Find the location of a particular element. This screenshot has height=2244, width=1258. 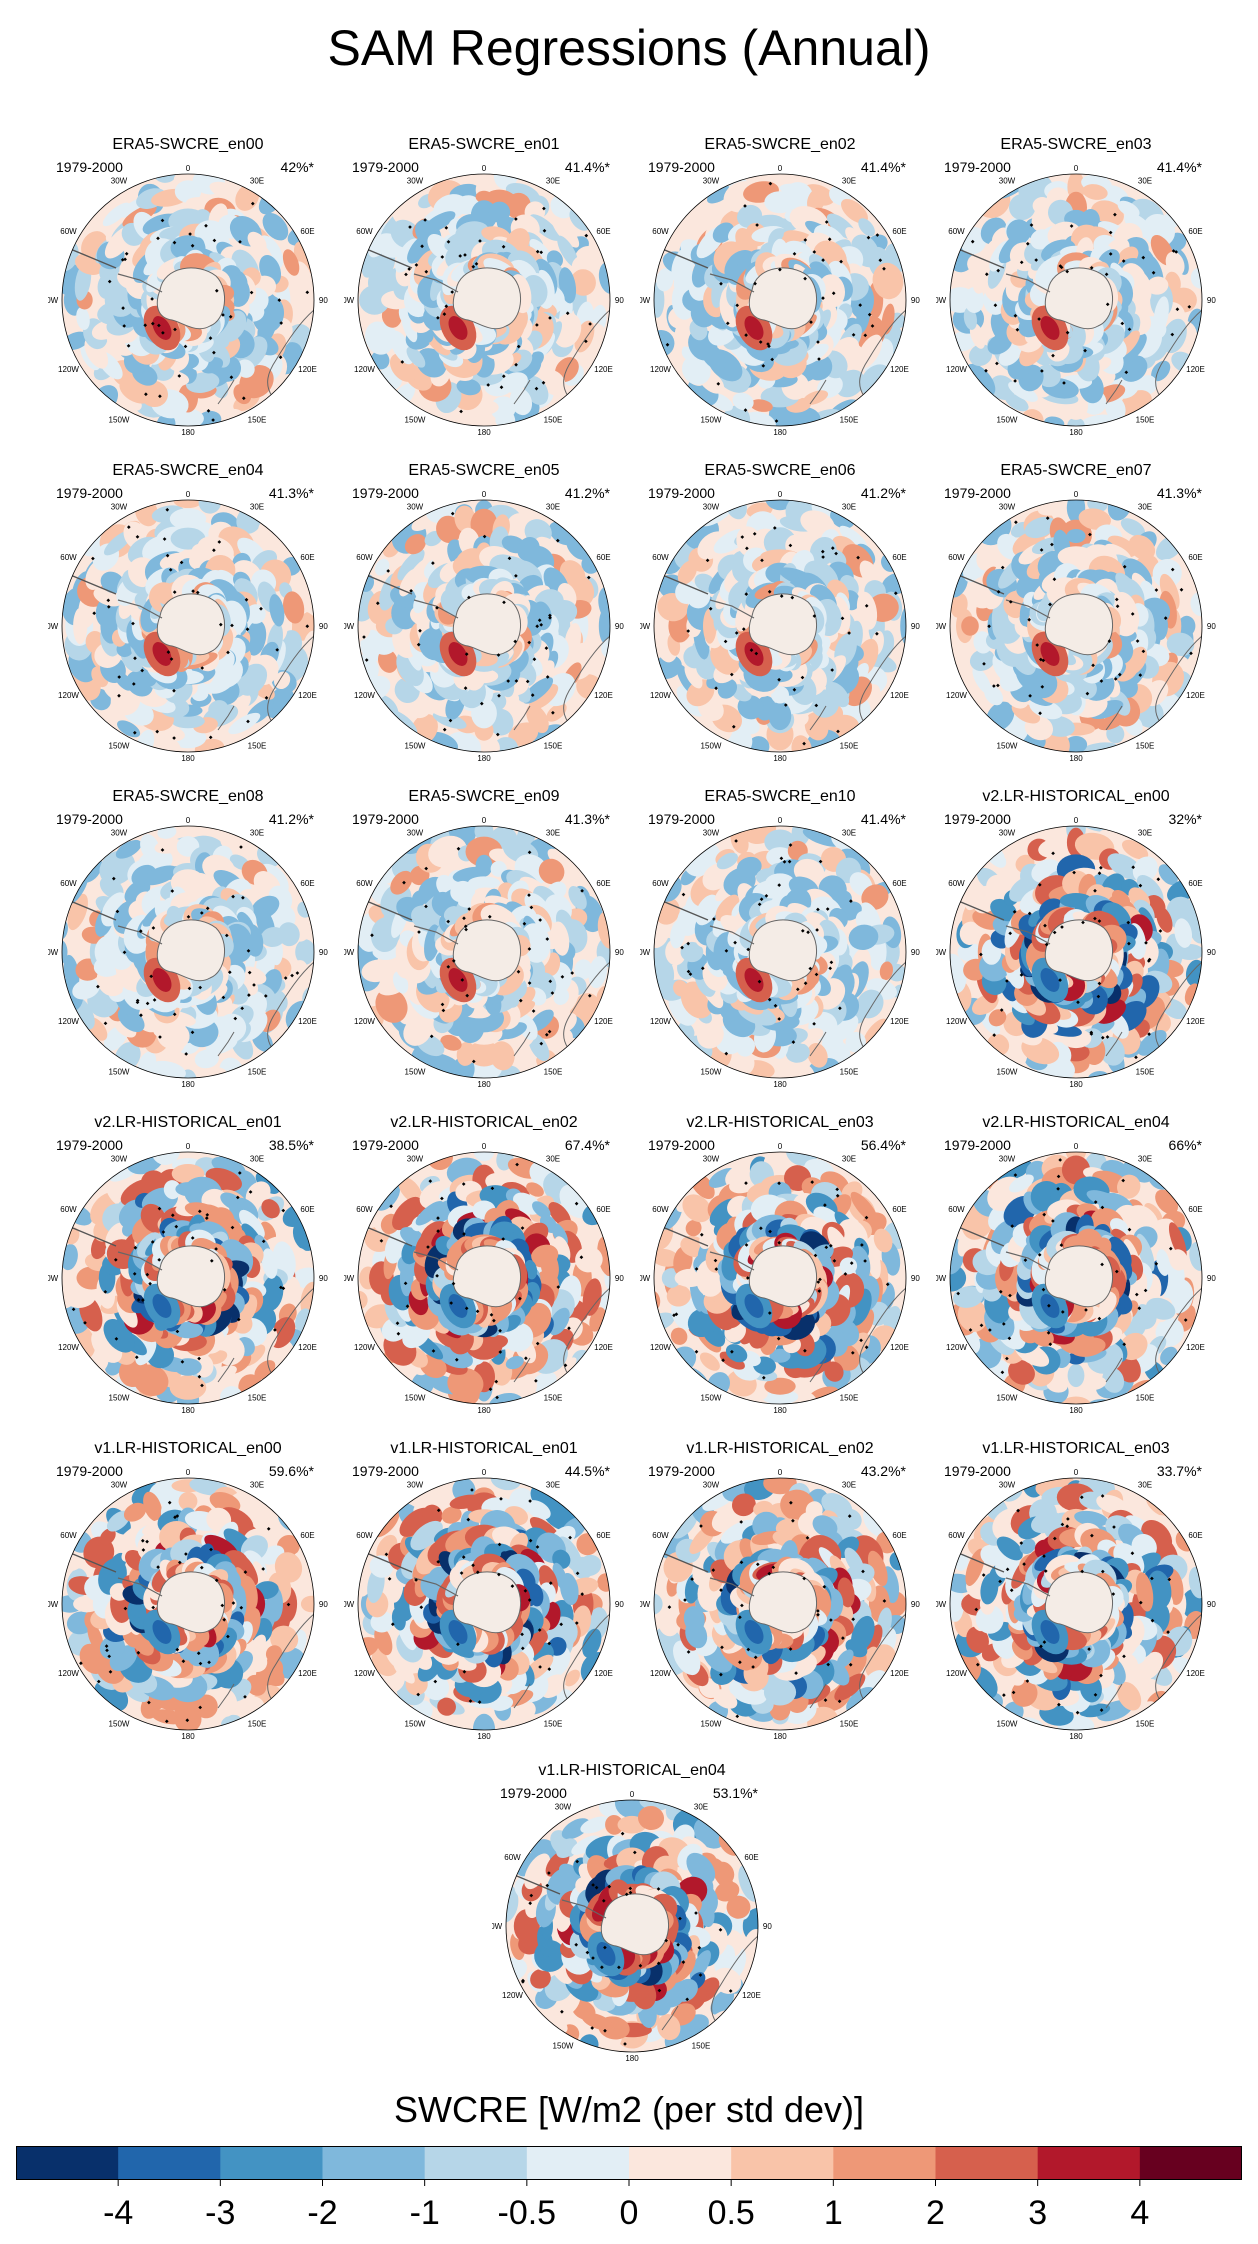

map-border is located at coordinates (780, 626).